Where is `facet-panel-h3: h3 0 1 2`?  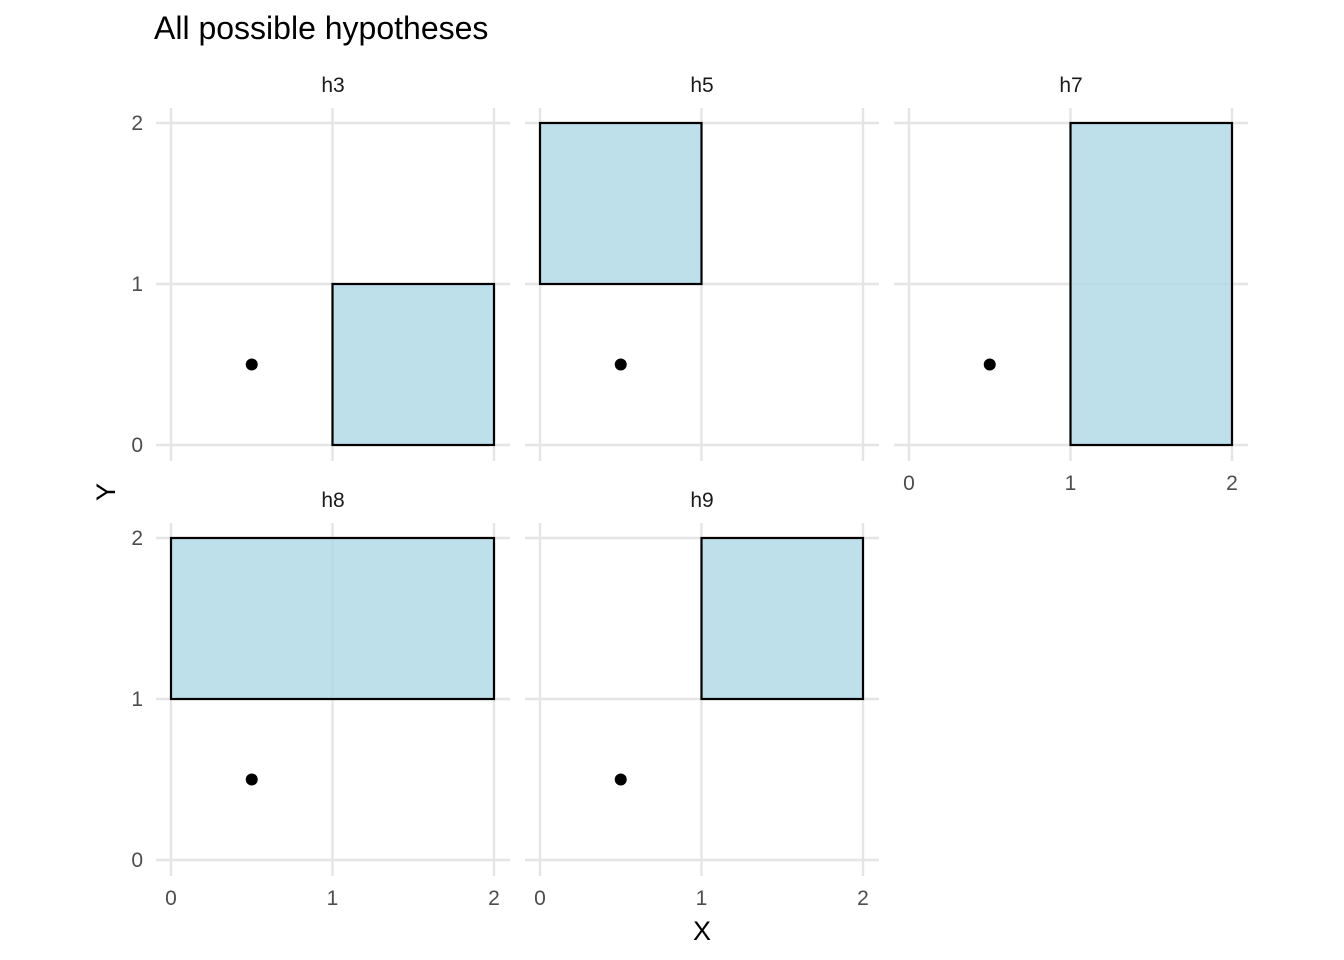 facet-panel-h3: h3 0 1 2 is located at coordinates (320, 267).